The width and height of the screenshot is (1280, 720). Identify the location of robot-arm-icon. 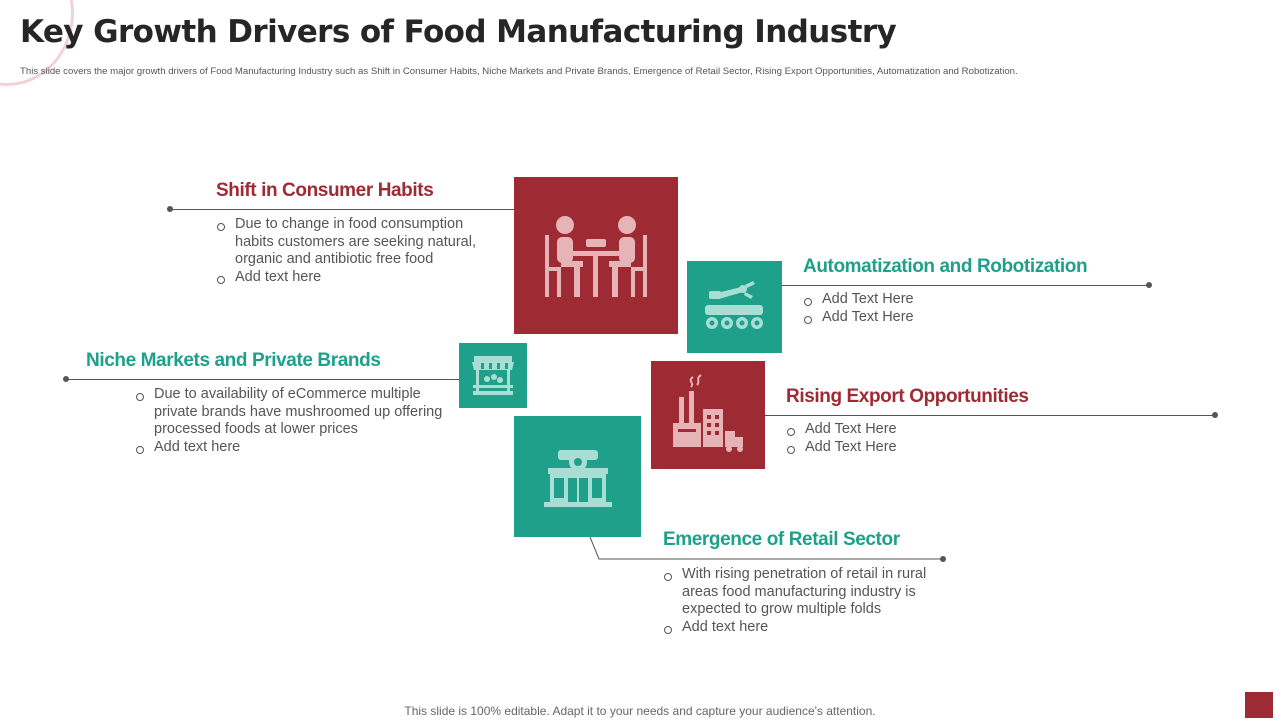
(734, 305).